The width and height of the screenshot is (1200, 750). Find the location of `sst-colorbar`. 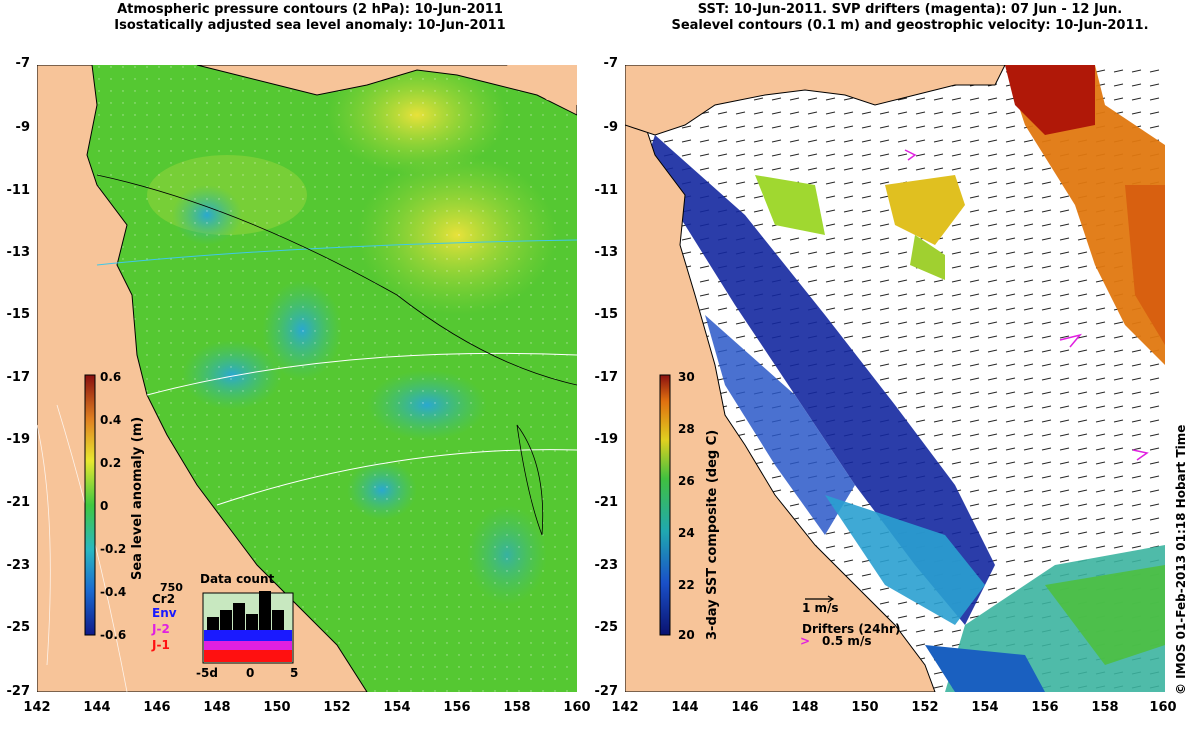

sst-colorbar is located at coordinates (665, 505).